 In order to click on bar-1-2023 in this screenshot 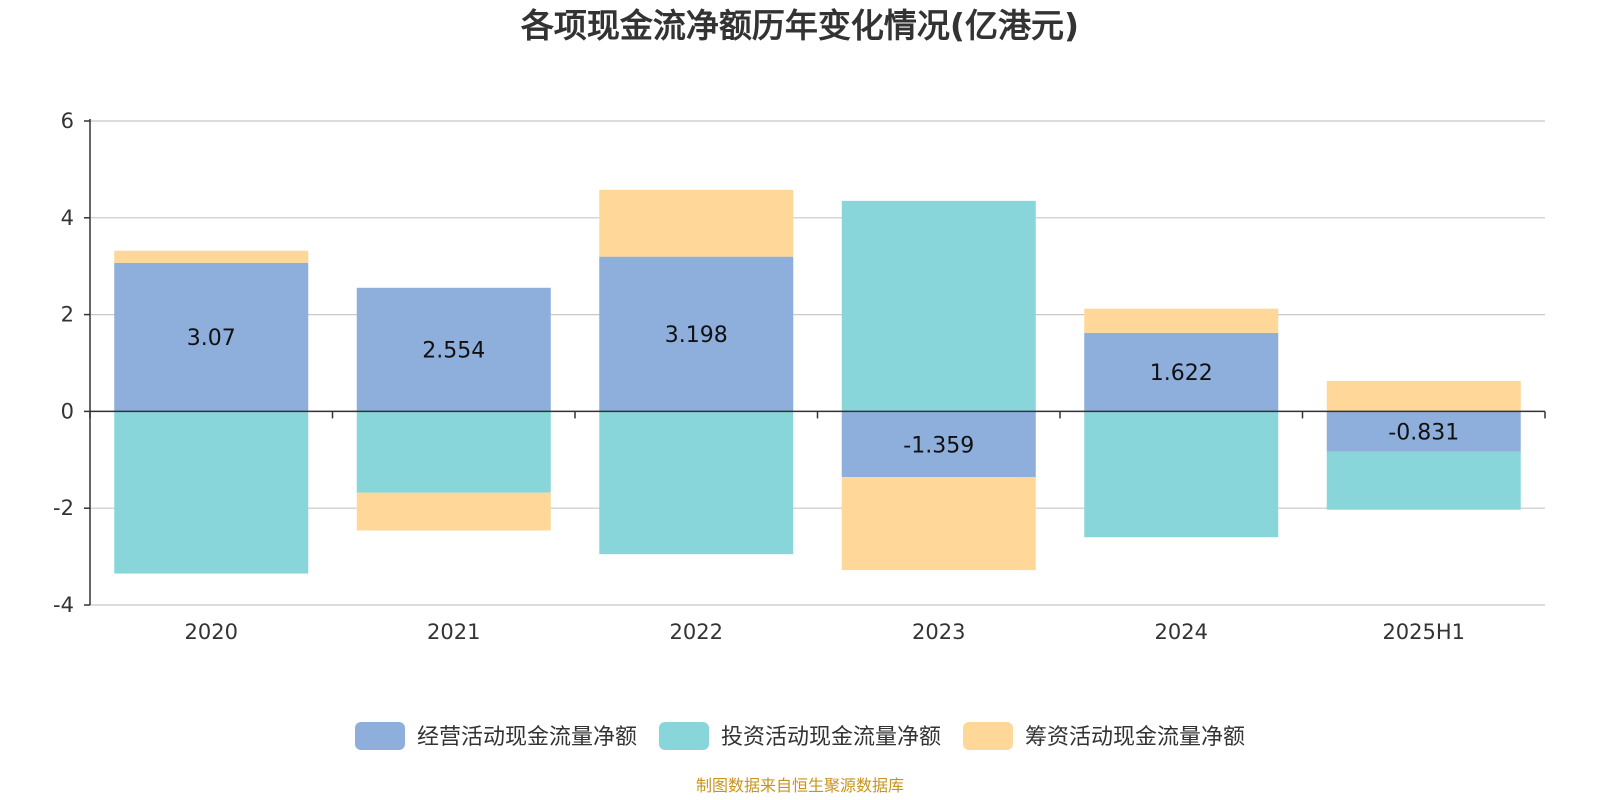, I will do `click(938, 444)`.